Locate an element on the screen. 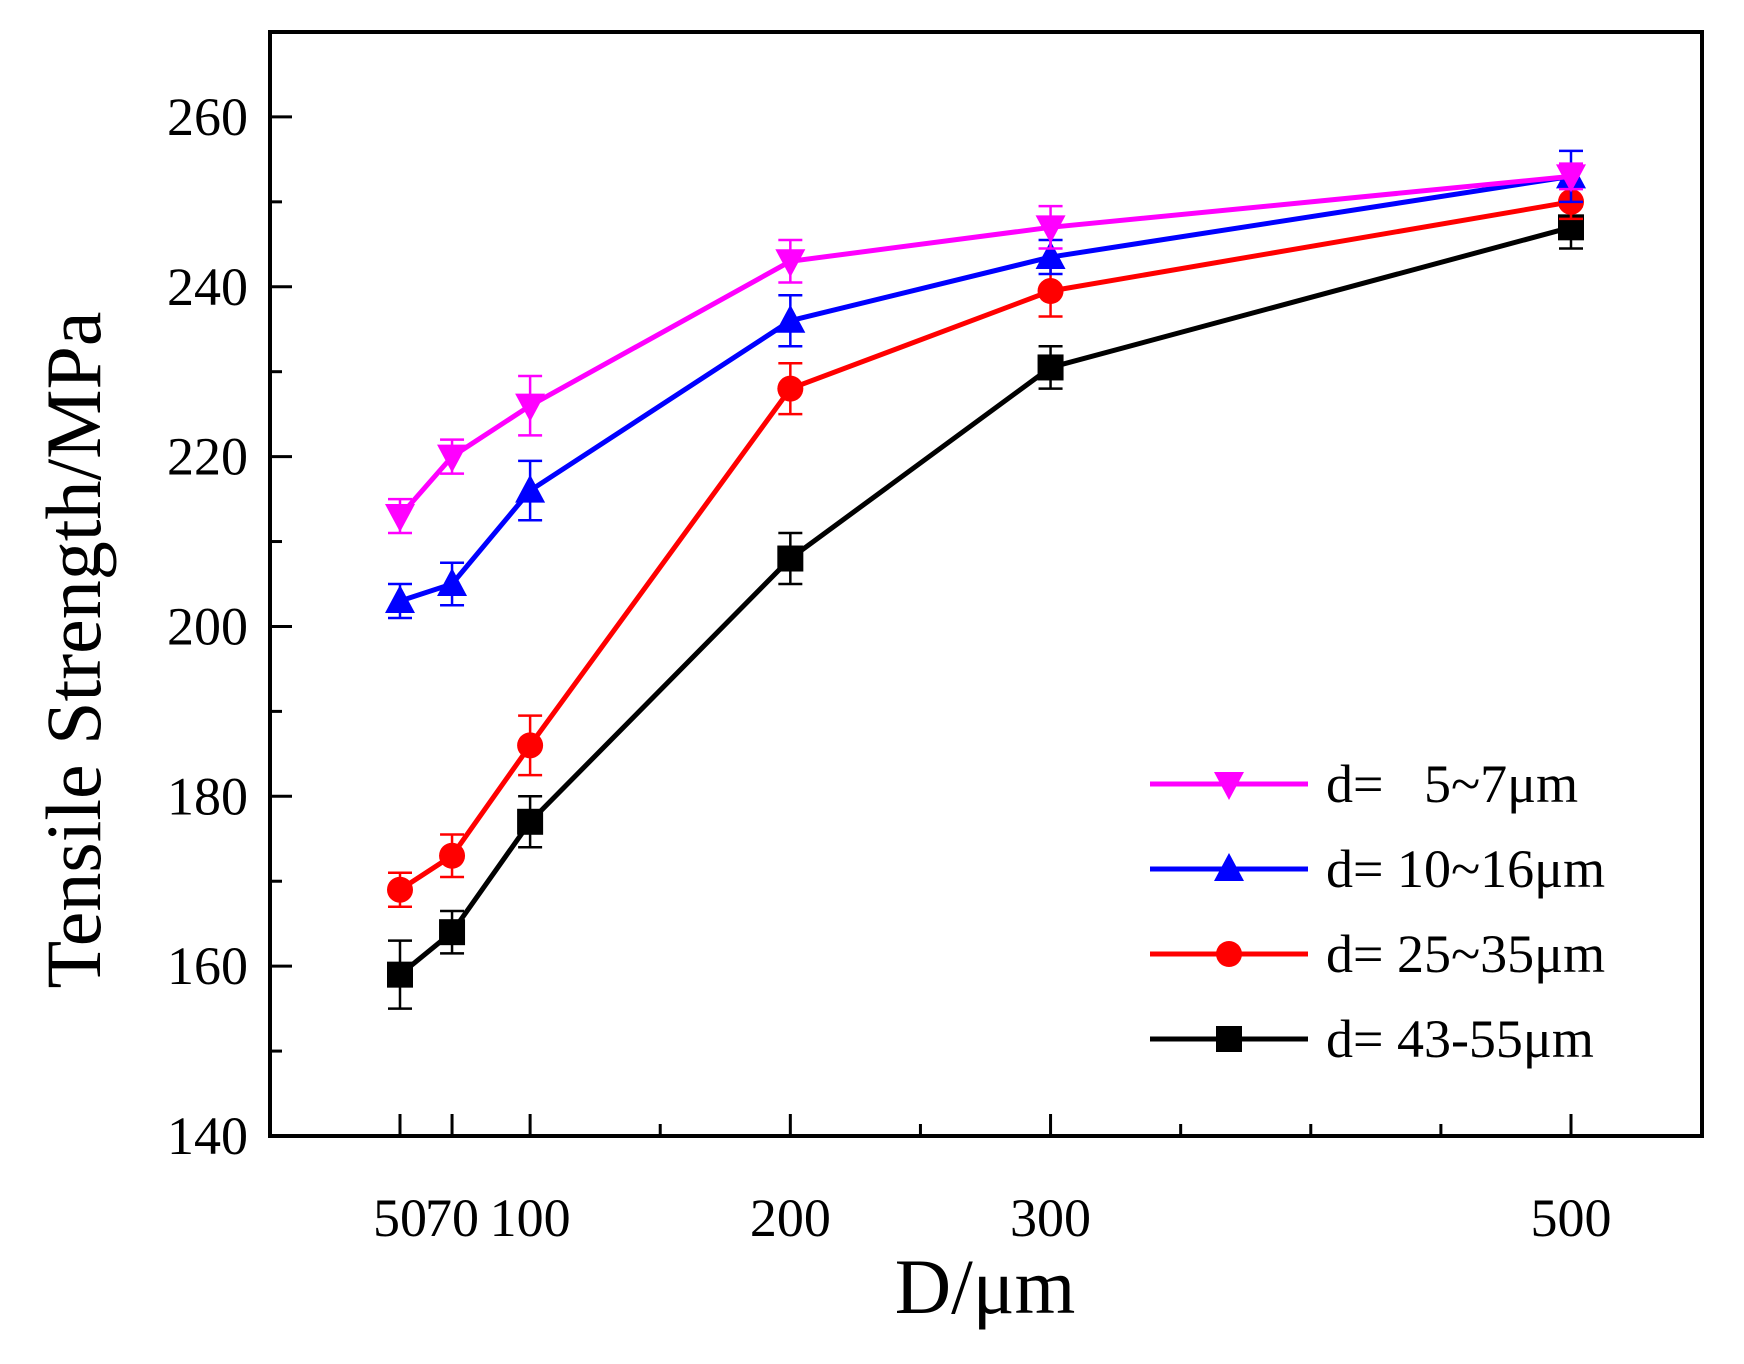 This screenshot has height=1364, width=1744. y-tick-label: 240 is located at coordinates (207, 287).